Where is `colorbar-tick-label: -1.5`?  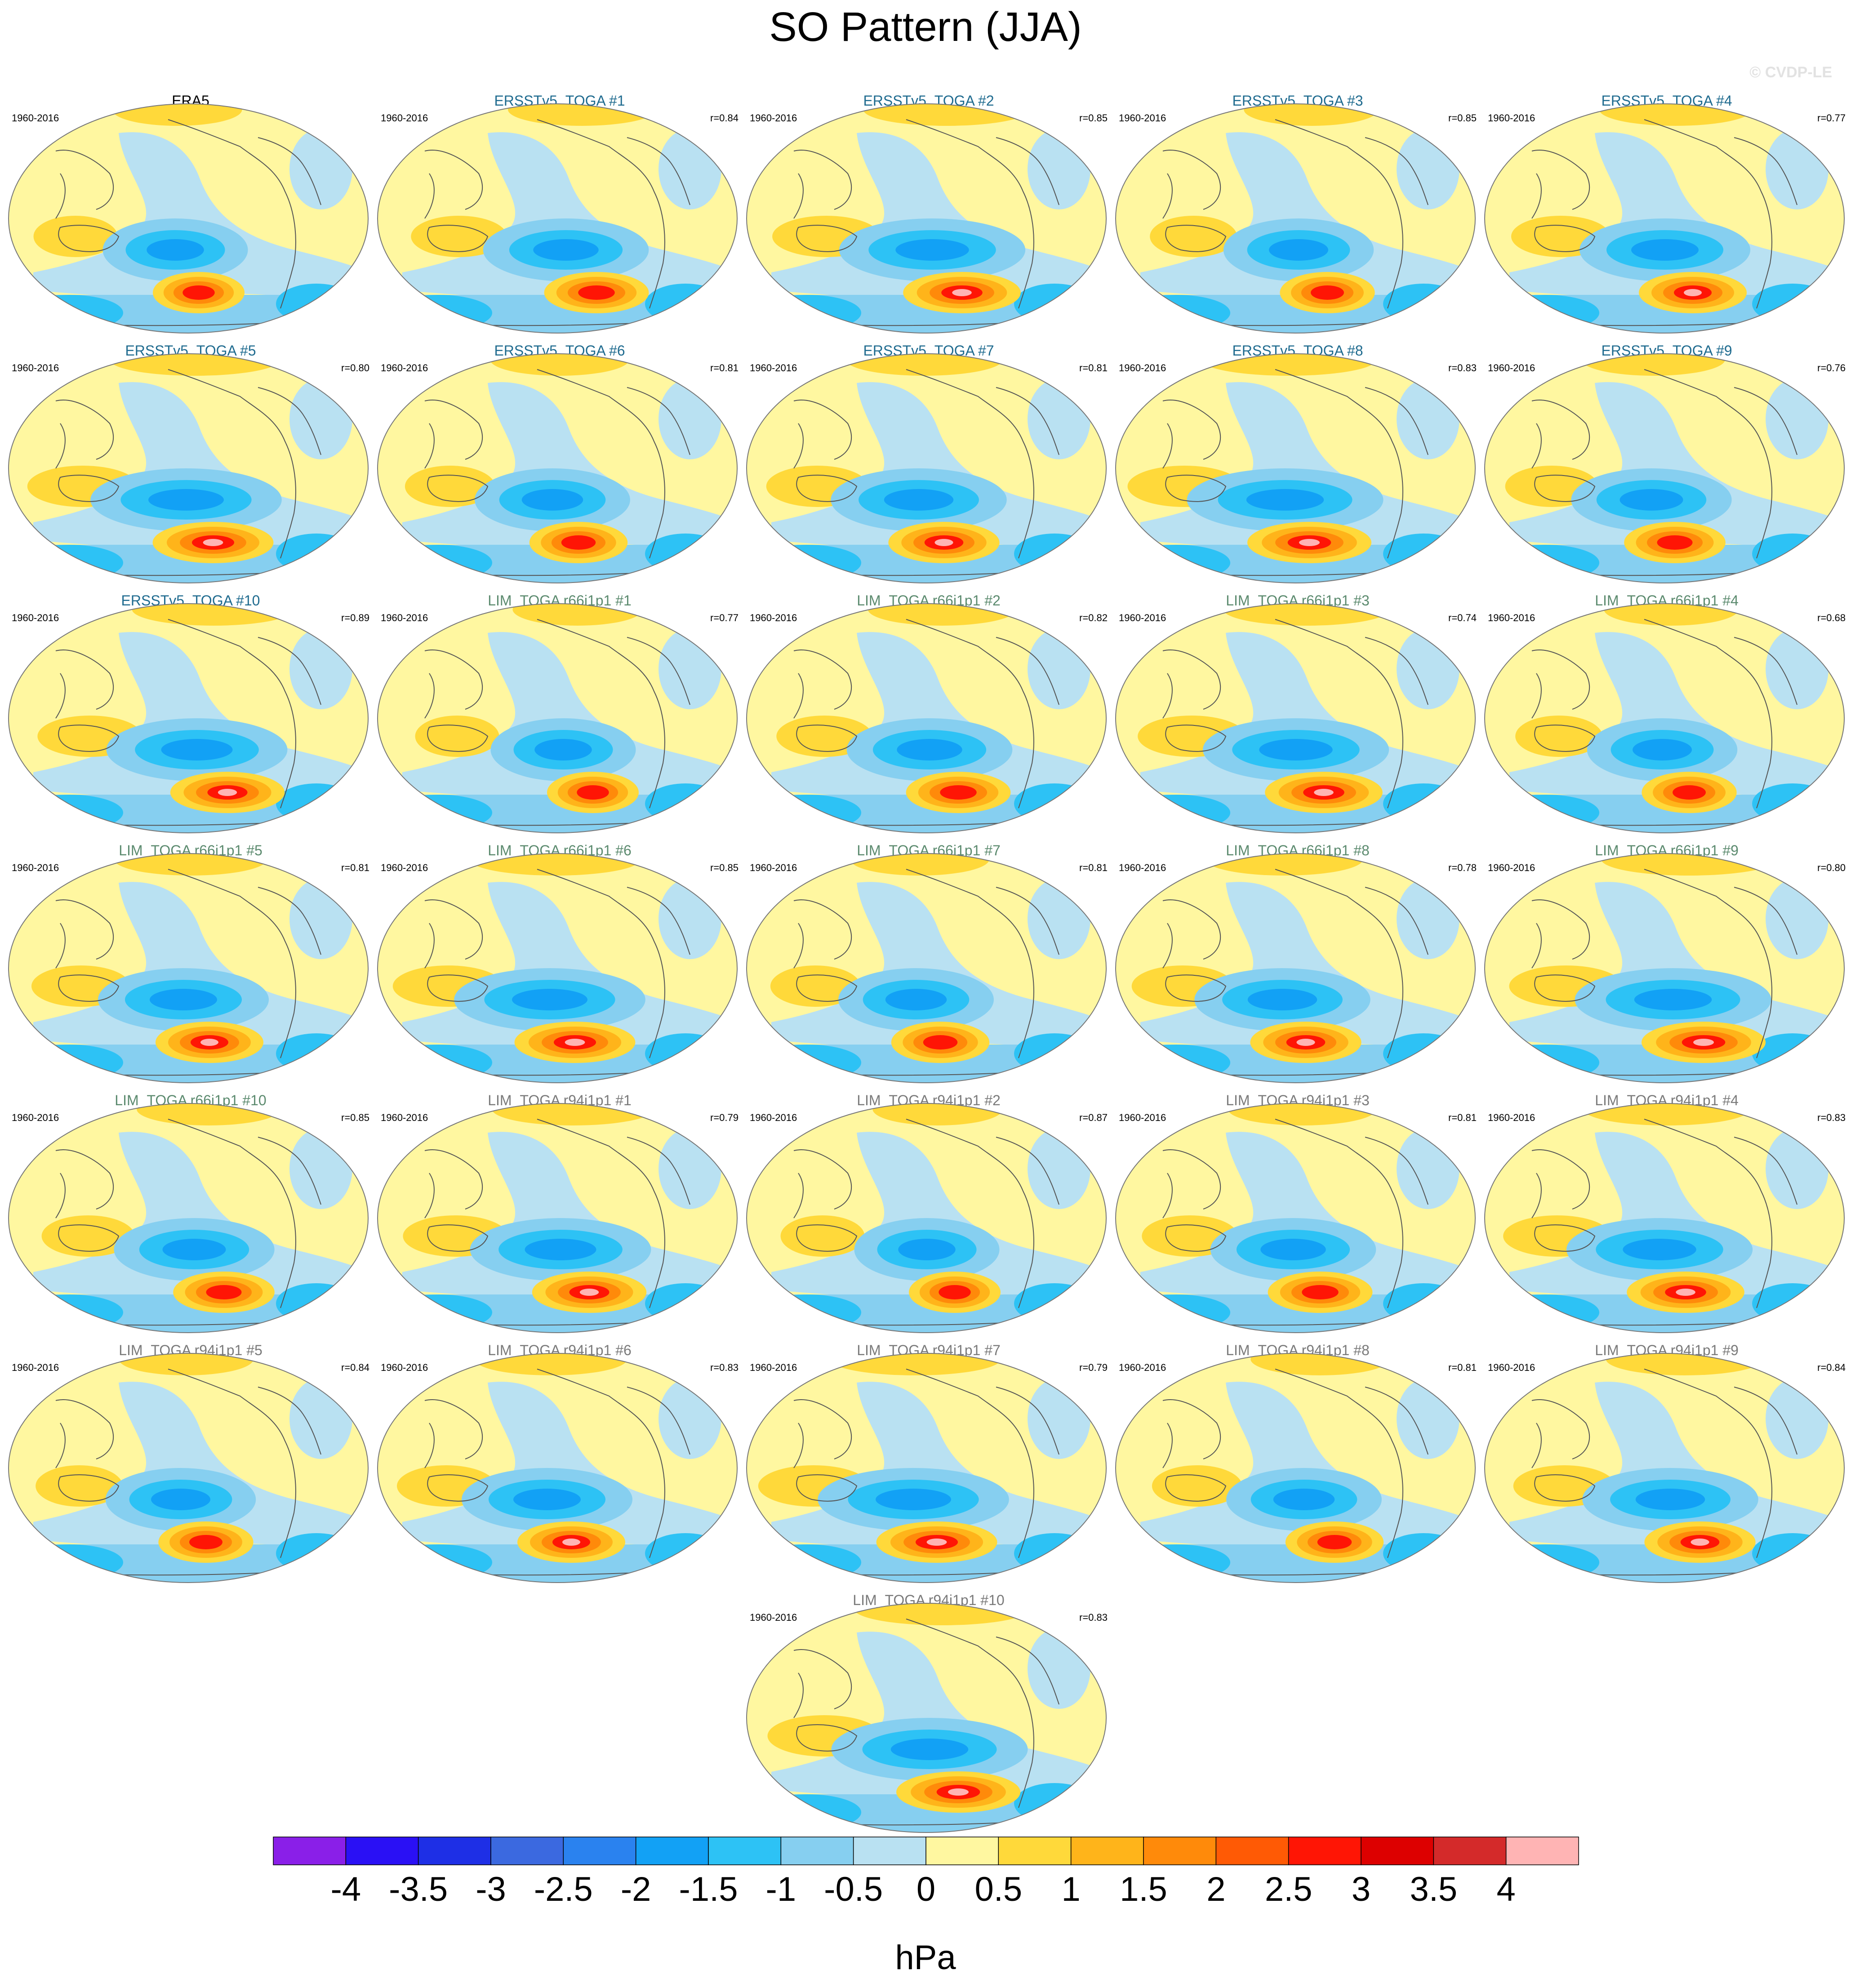 colorbar-tick-label: -1.5 is located at coordinates (708, 1889).